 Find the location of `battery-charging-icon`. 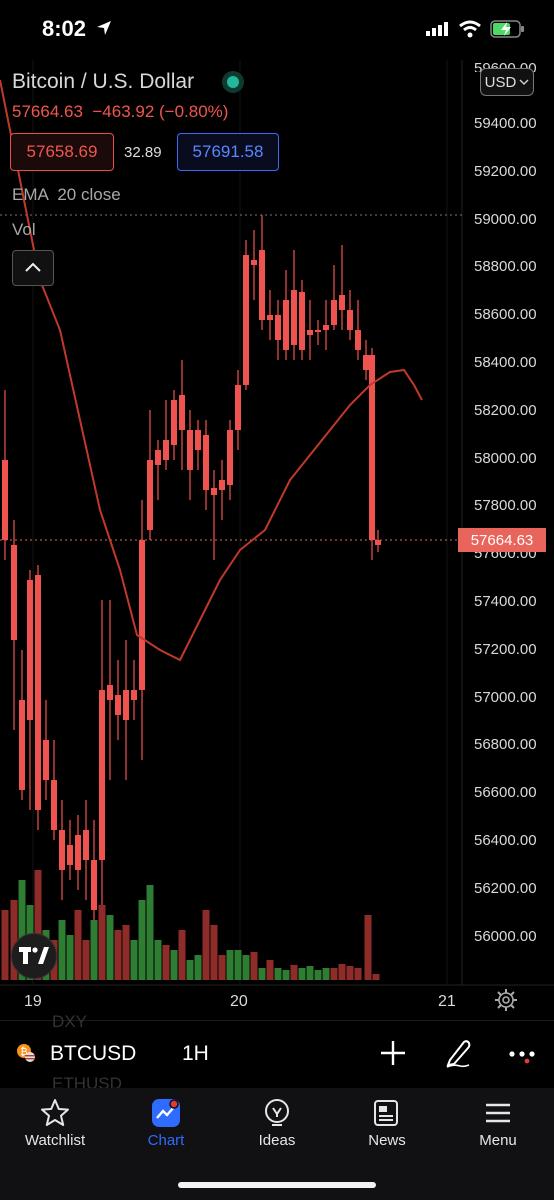

battery-charging-icon is located at coordinates (507, 29).